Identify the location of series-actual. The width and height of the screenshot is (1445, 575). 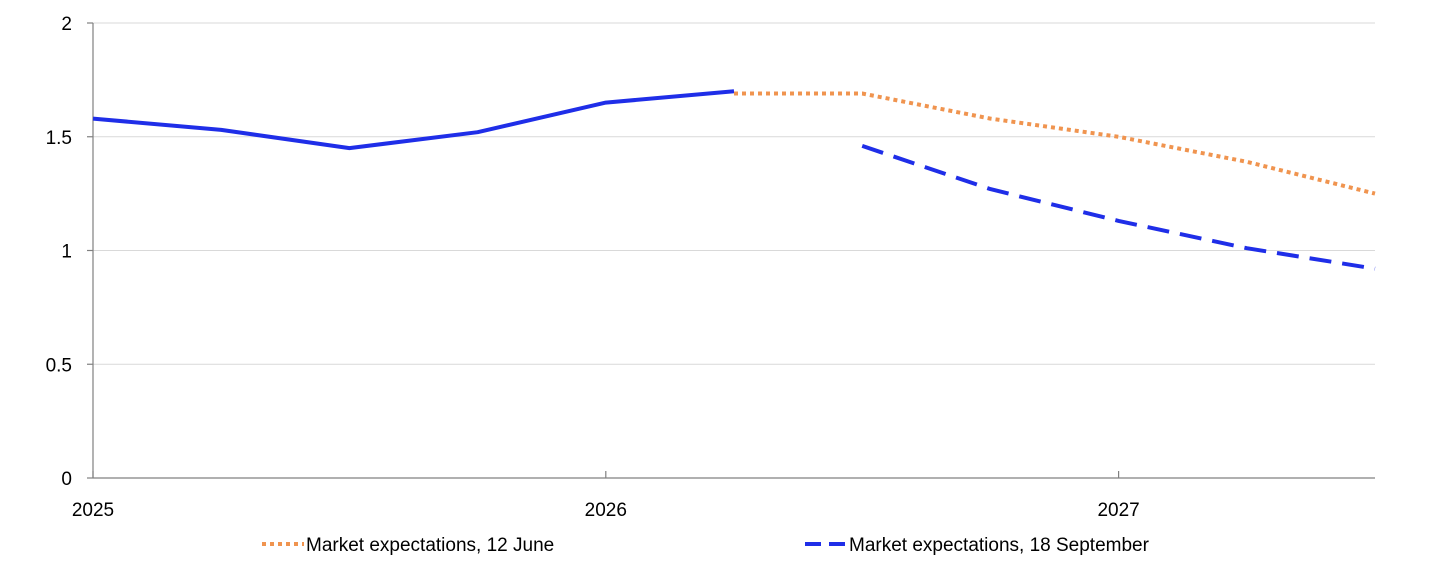
(413, 120).